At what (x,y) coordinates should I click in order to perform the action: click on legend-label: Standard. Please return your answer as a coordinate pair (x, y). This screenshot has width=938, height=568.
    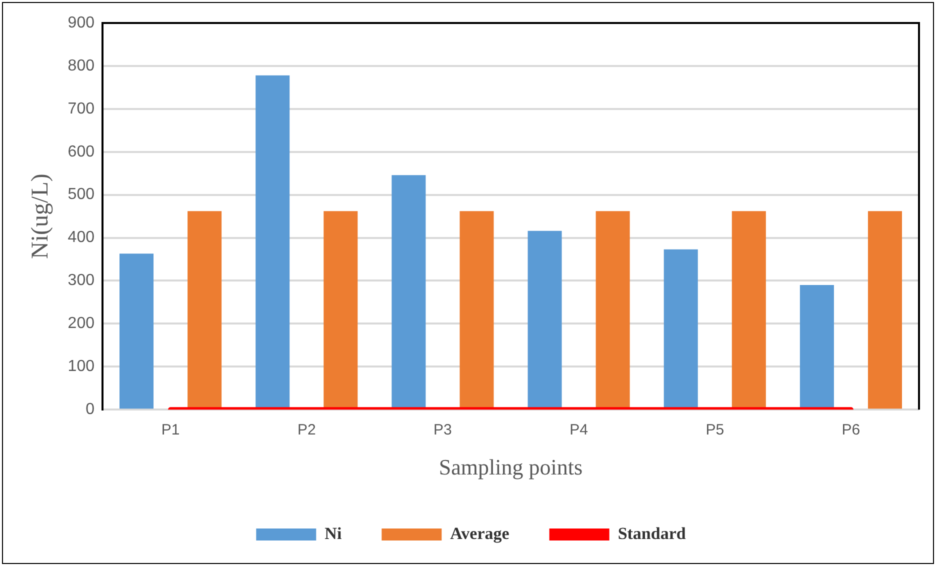
    Looking at the image, I should click on (652, 533).